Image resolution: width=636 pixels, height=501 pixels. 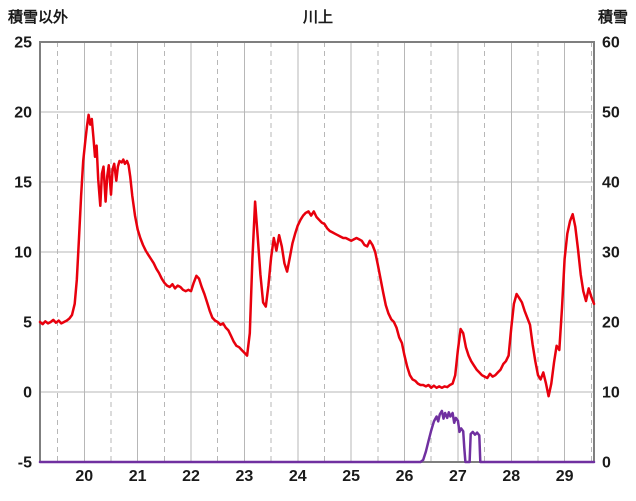 What do you see at coordinates (606, 463) in the screenshot?
I see `right-axis-tick-label: 0` at bounding box center [606, 463].